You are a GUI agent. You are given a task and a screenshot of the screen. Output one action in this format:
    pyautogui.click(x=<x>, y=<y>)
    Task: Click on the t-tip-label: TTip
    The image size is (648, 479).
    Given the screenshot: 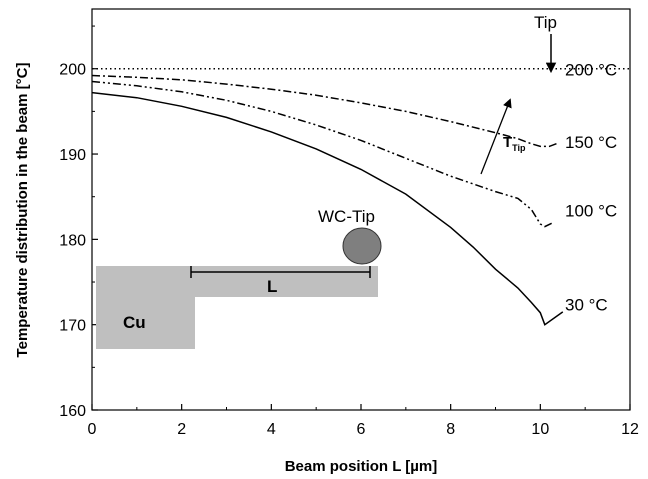 What is the action you would take?
    pyautogui.click(x=514, y=143)
    